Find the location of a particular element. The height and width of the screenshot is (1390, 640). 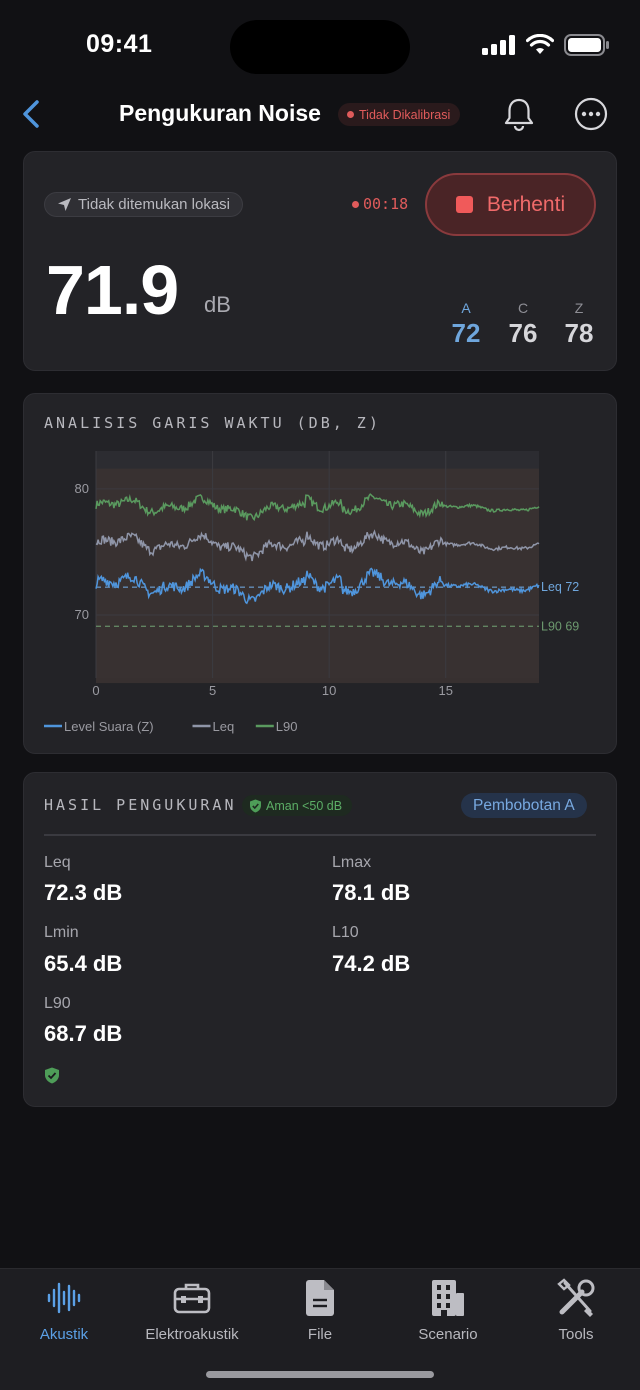

cellular-signal-icon is located at coordinates (498, 45).